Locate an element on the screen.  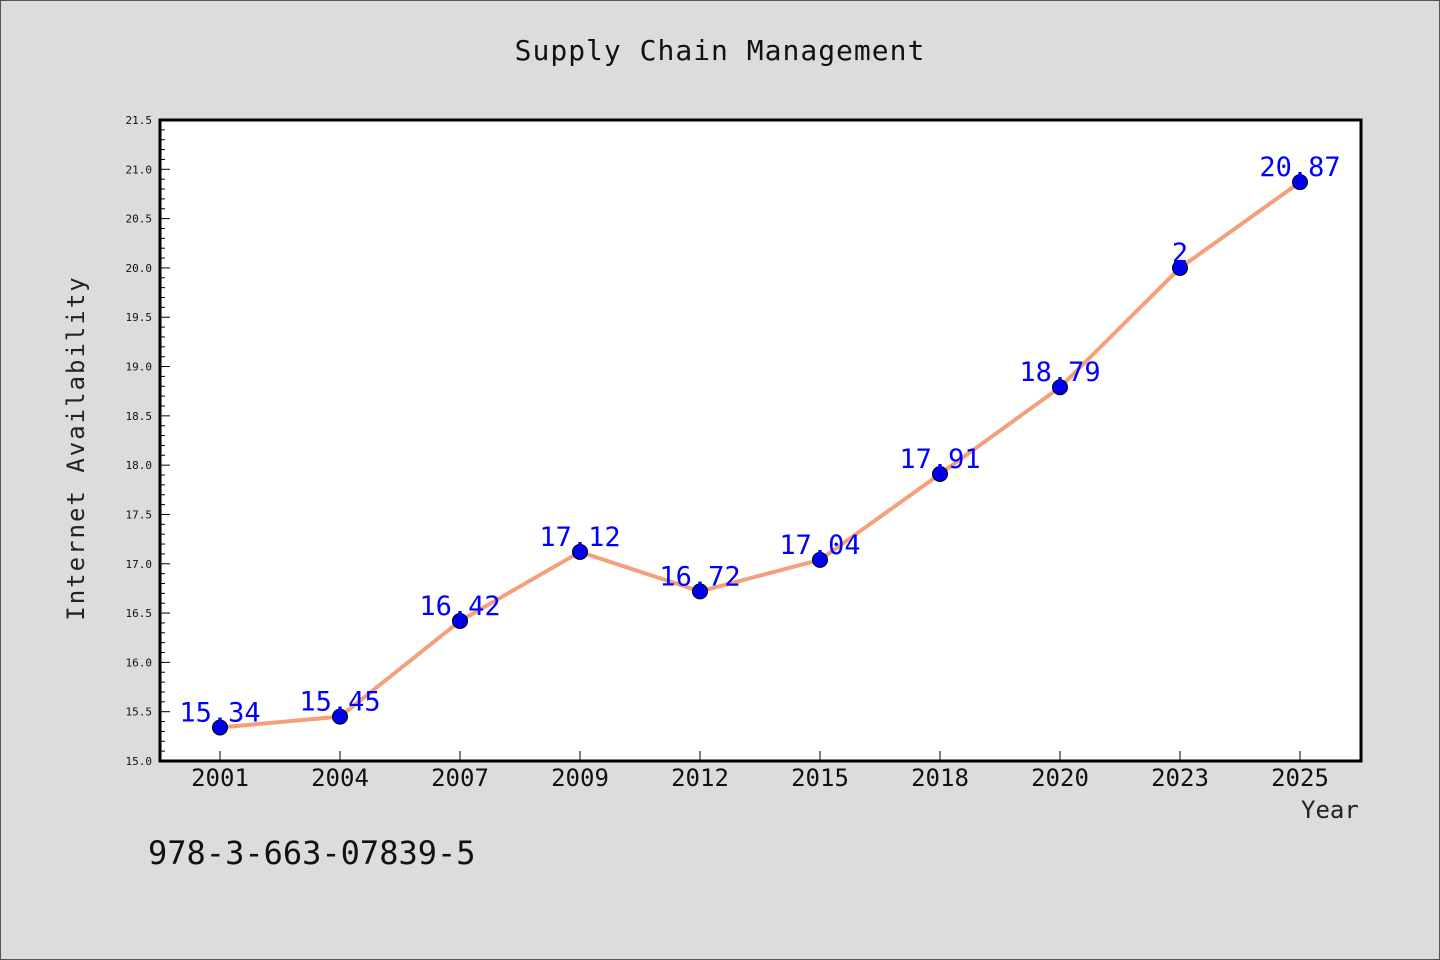
x-tick-label: 2001 is located at coordinates (220, 778).